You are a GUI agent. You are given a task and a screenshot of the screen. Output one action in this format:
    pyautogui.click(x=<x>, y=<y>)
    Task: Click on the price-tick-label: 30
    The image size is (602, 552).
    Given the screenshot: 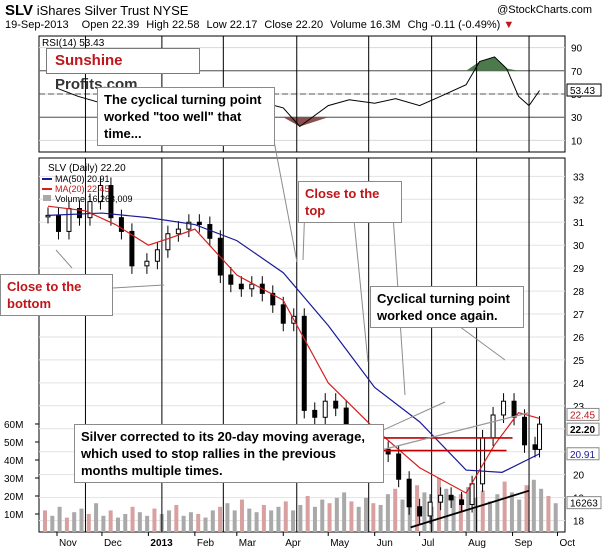 What is the action you would take?
    pyautogui.click(x=579, y=246)
    